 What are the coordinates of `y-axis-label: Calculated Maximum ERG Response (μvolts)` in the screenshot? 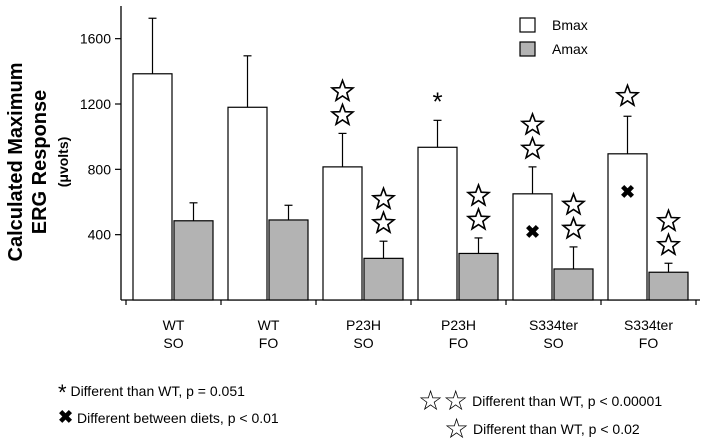 It's located at (38, 162).